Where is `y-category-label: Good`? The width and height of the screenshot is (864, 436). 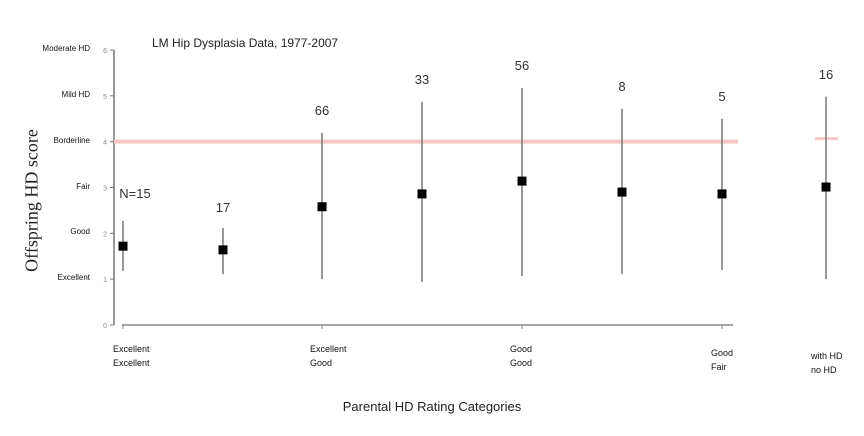
y-category-label: Good is located at coordinates (80, 232).